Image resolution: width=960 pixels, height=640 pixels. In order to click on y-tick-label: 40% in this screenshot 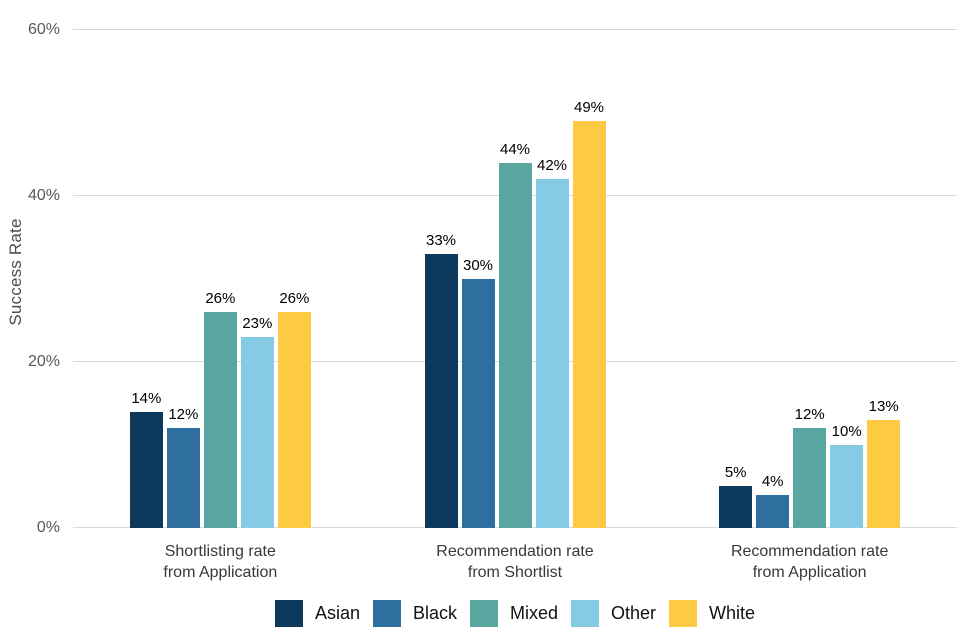, I will do `click(43, 195)`.